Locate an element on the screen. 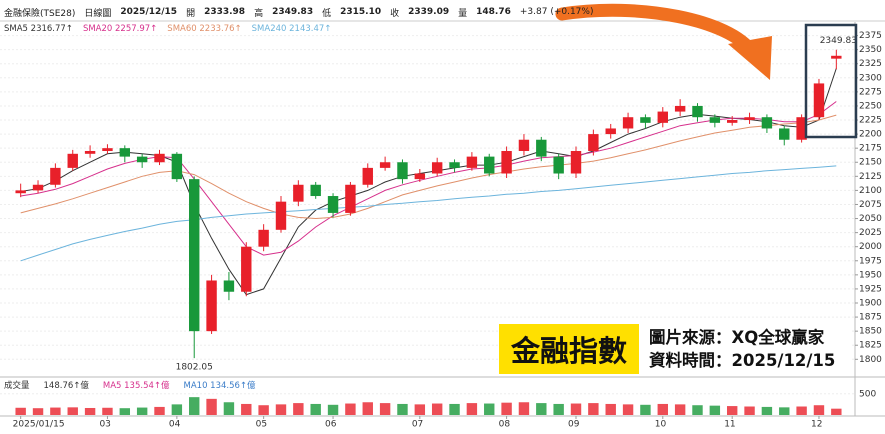 The height and width of the screenshot is (434, 885). x-tick-label: 10 is located at coordinates (661, 425).